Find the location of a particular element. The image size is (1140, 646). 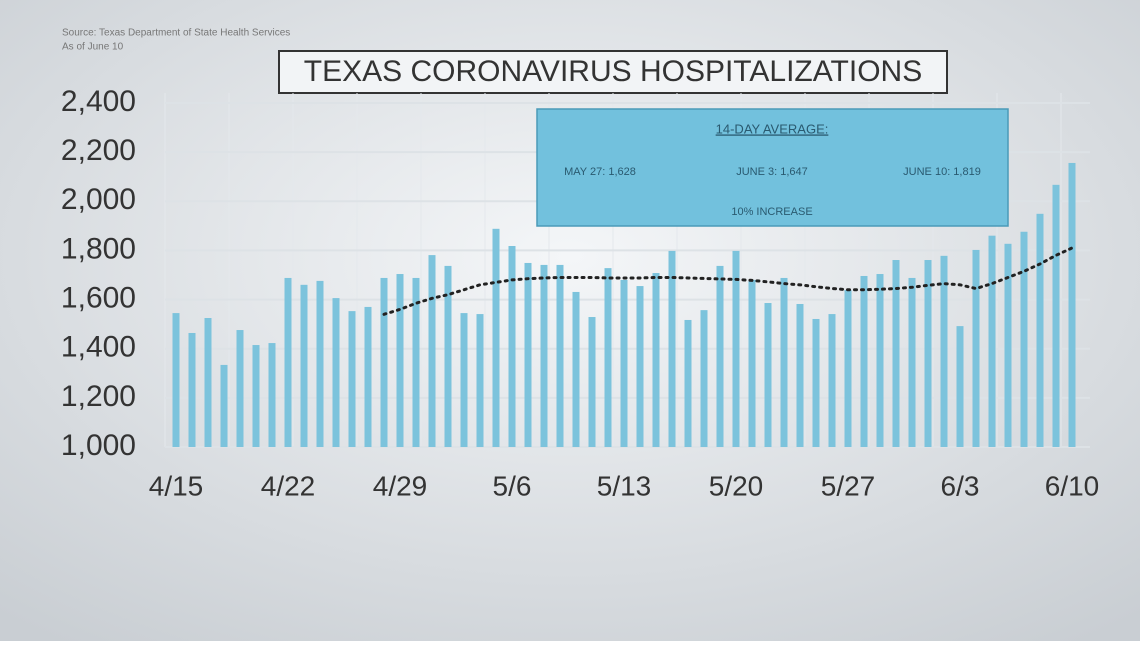

annotation-item: JUNE 10: 1,819 is located at coordinates (942, 172).